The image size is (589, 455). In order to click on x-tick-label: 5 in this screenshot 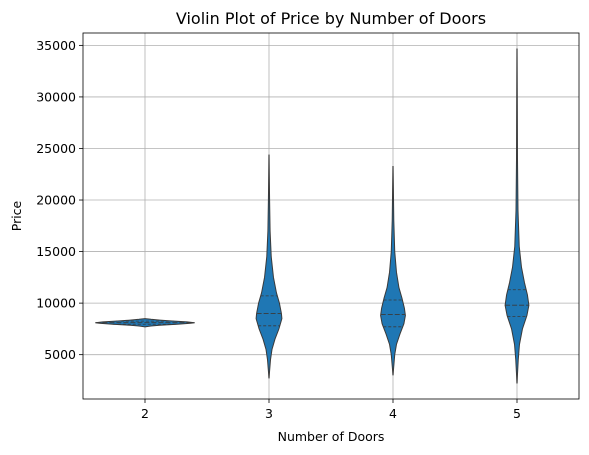, I will do `click(517, 413)`.